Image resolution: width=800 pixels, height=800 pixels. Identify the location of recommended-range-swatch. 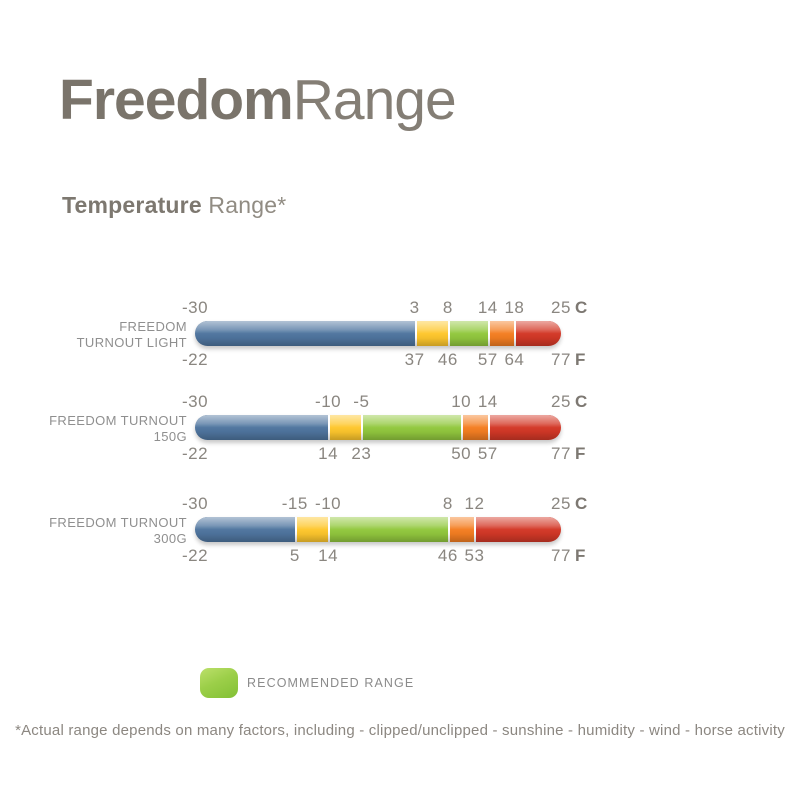
(219, 683).